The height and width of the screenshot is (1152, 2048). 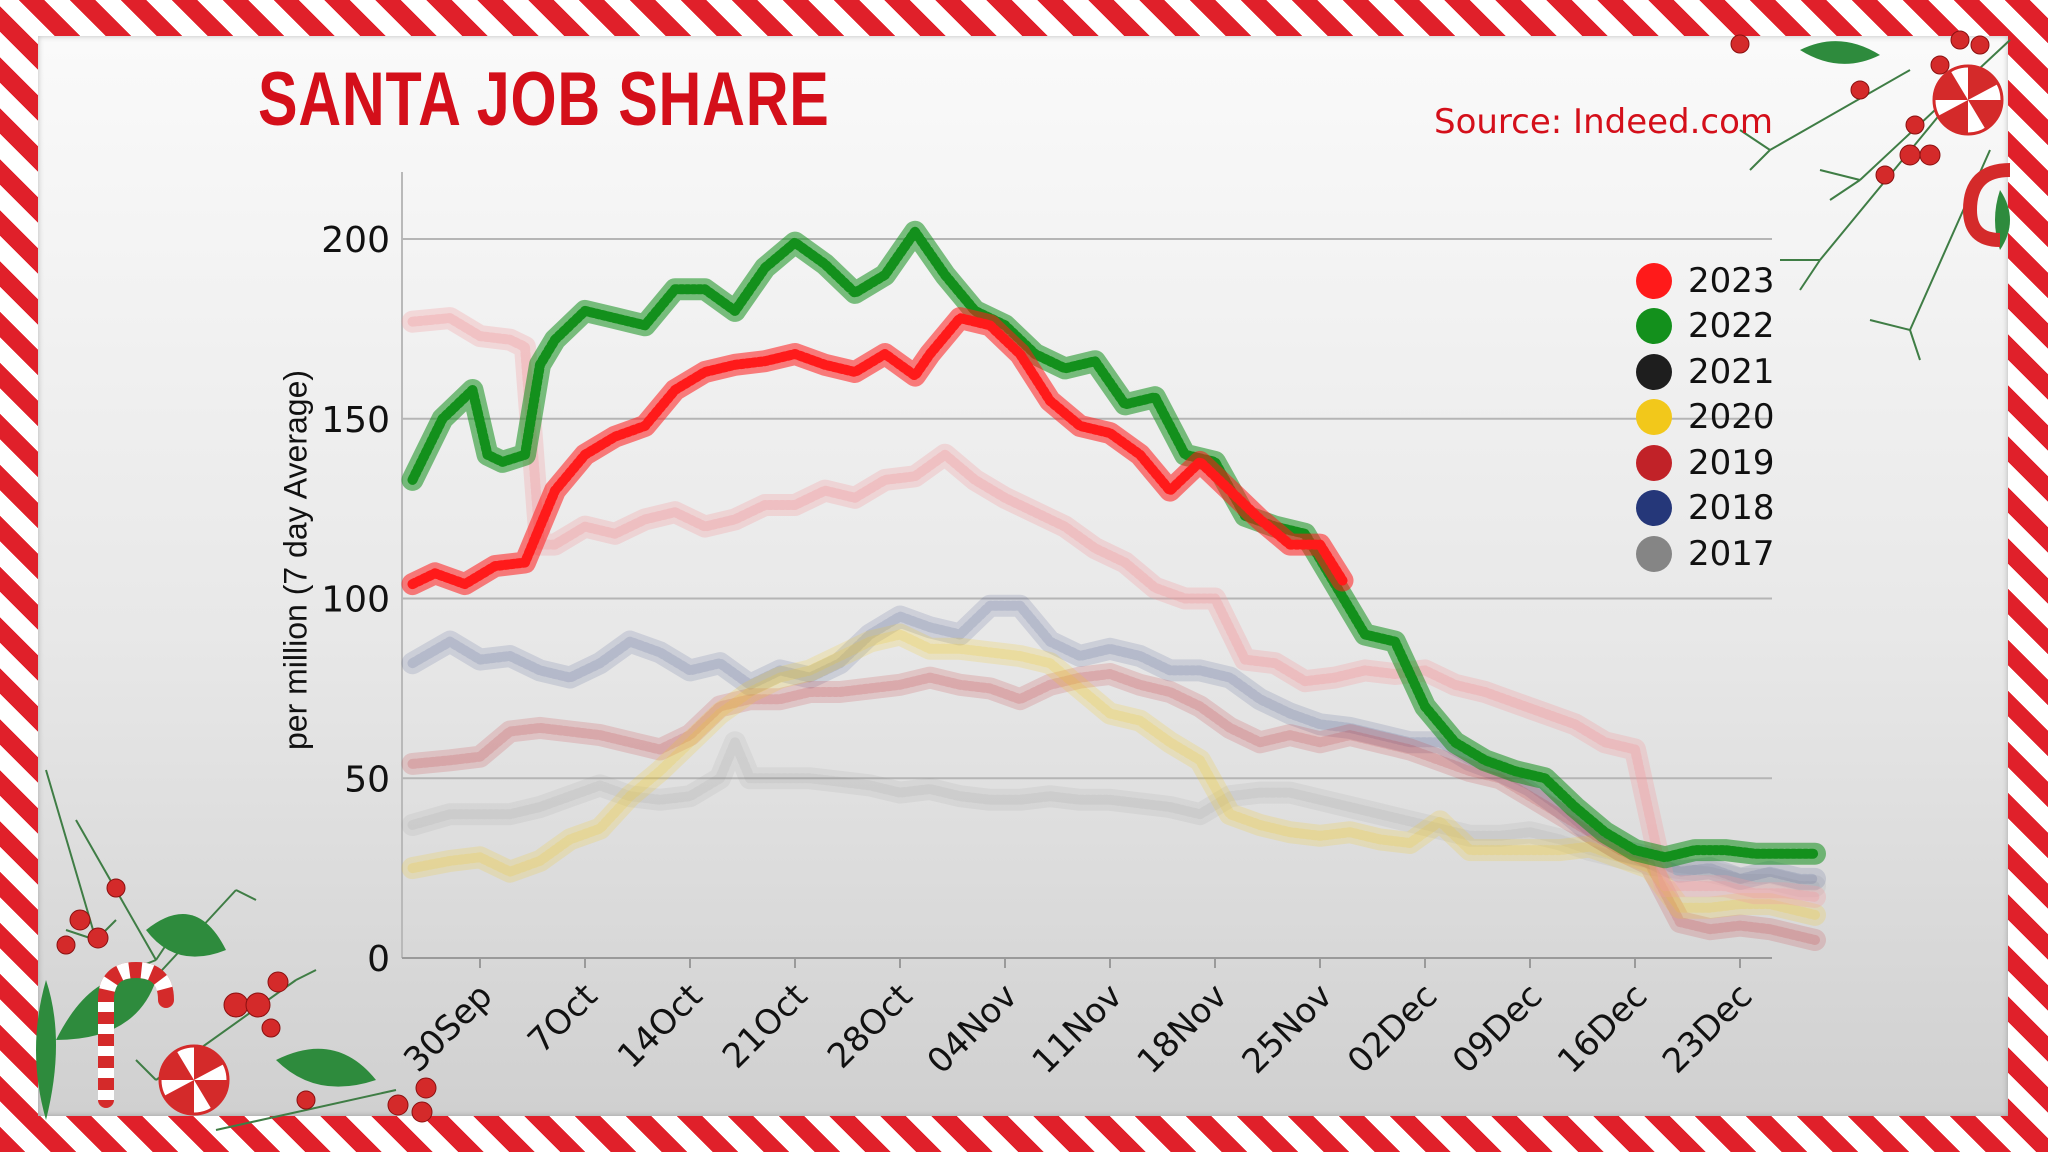 I want to click on series-2023, so click(x=877, y=451).